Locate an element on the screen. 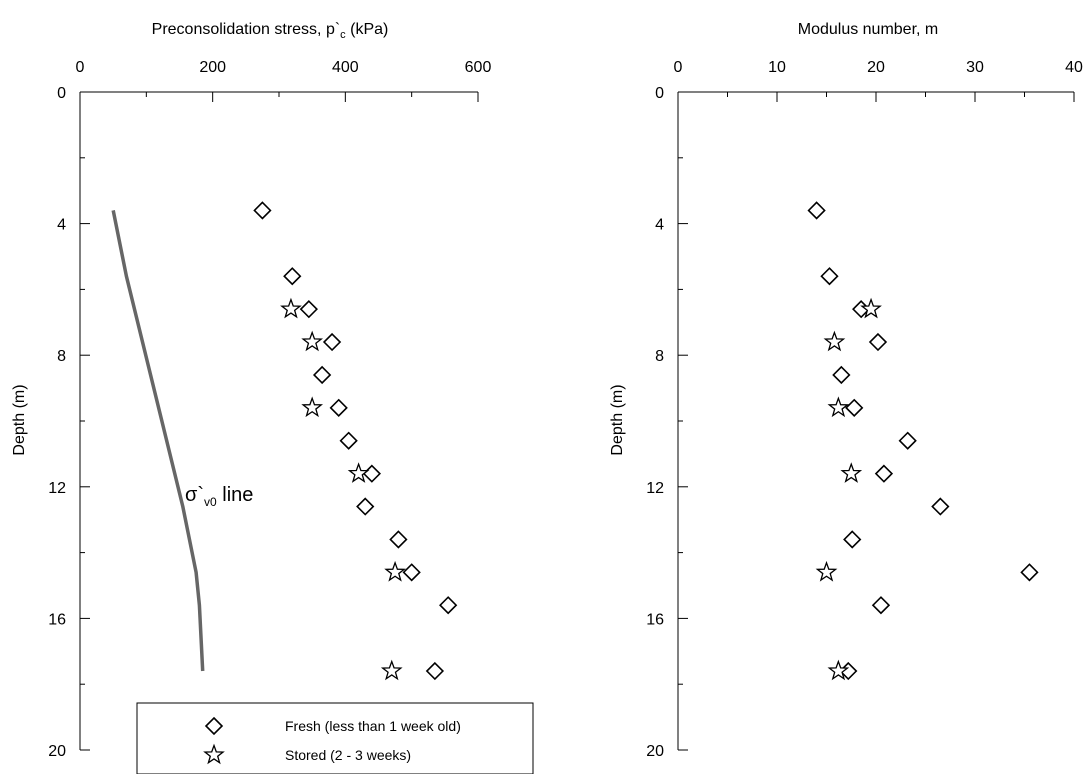 The width and height of the screenshot is (1086, 774). sigma-v0-text: line is located at coordinates (235, 495).